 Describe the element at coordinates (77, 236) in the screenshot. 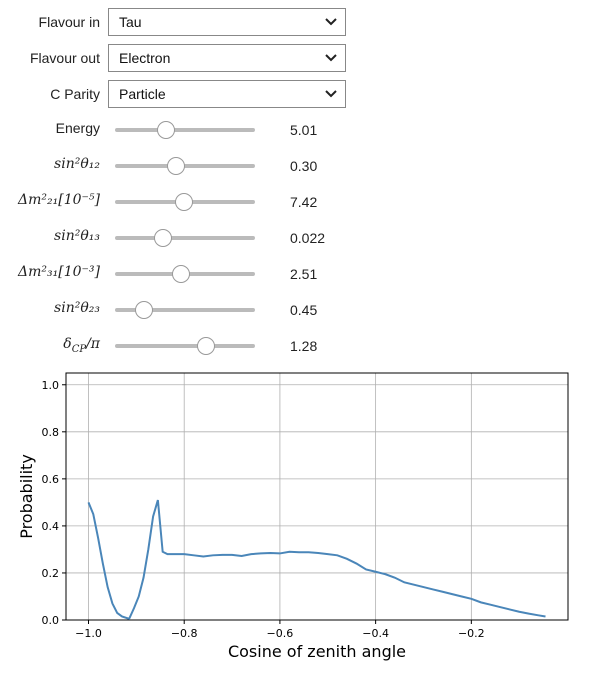

I see `slider-label: sin²θ₁₃` at that location.